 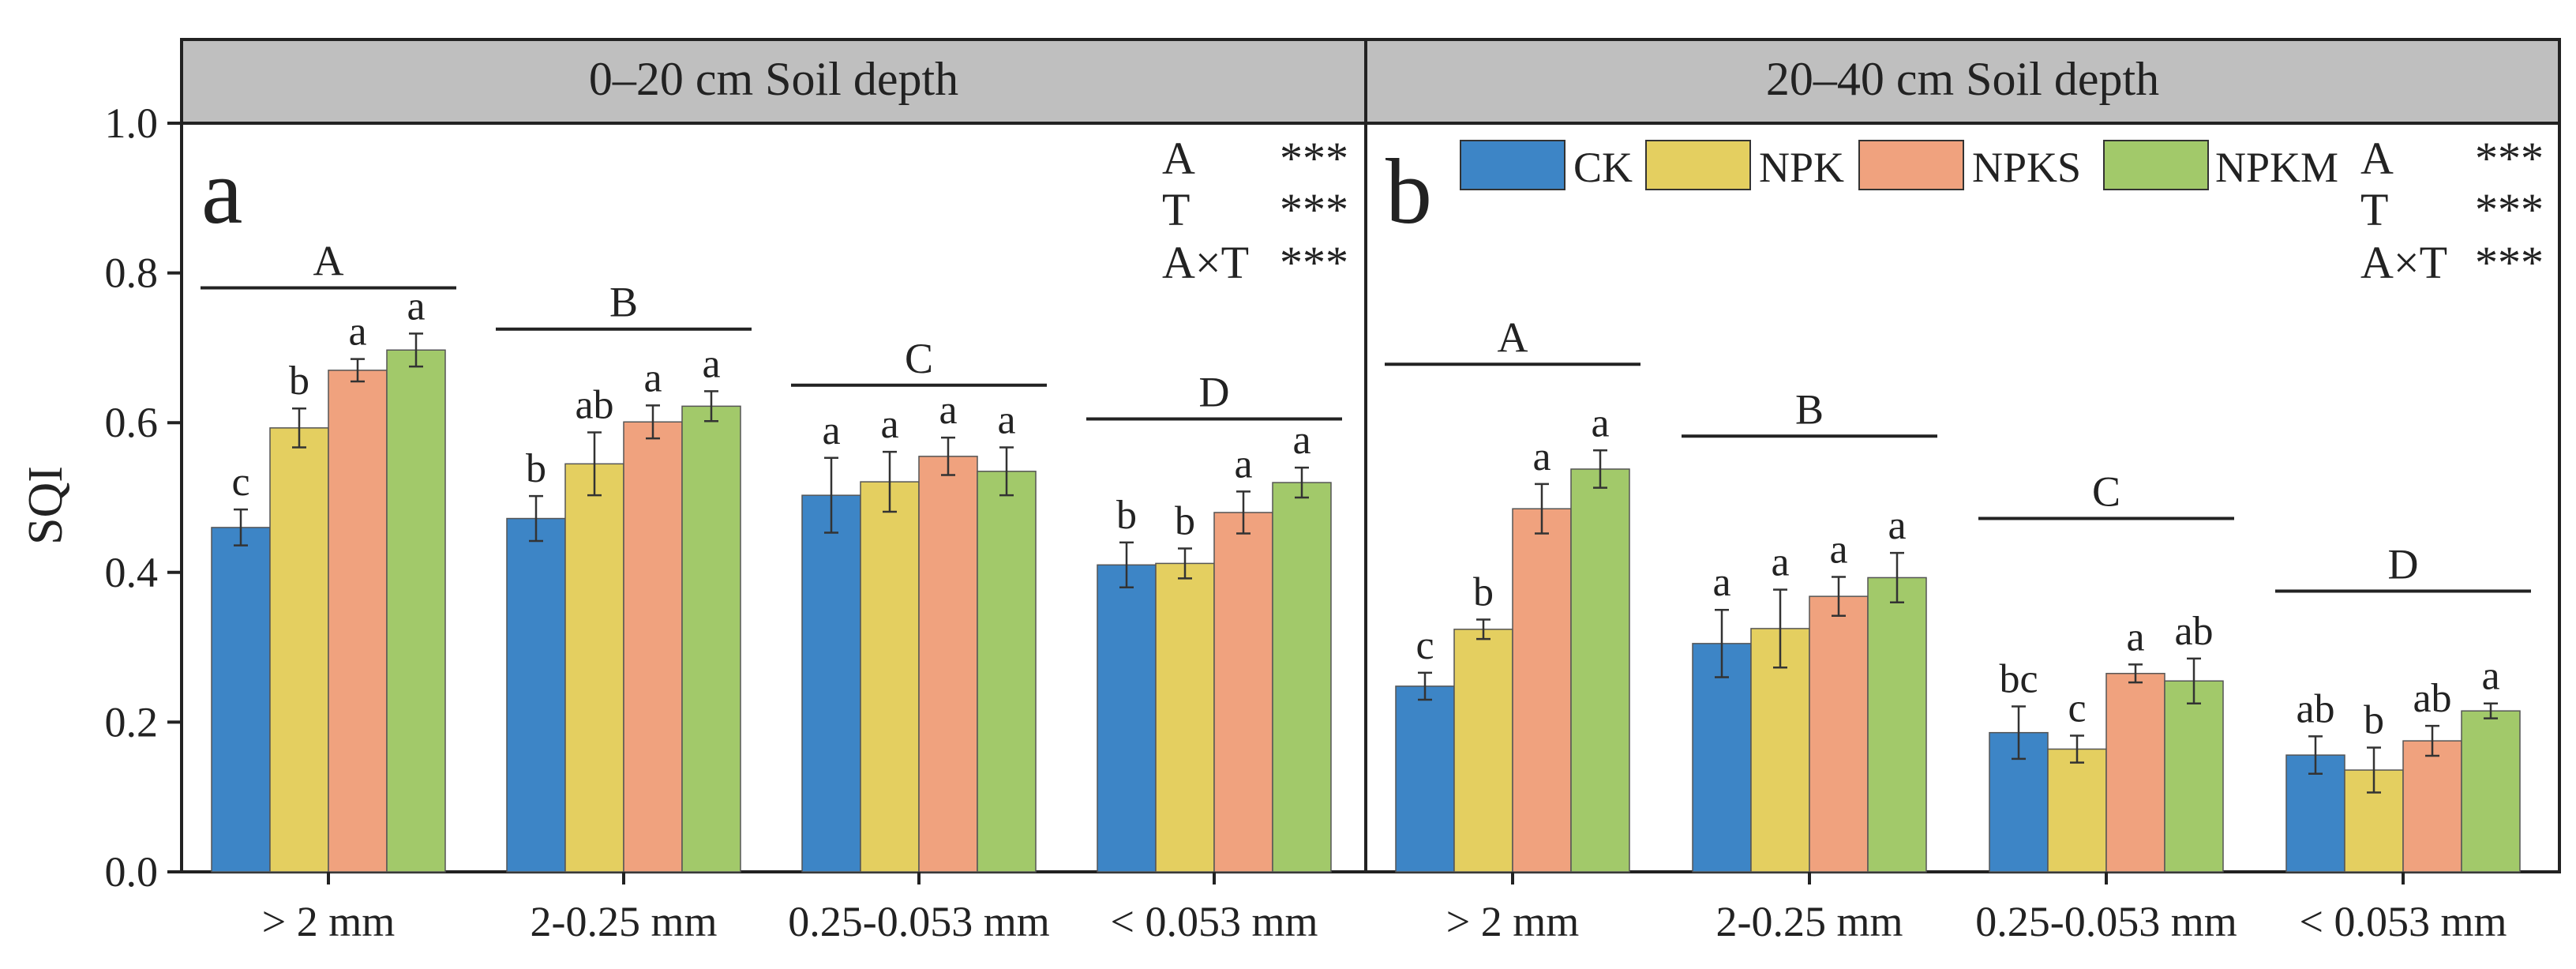 I want to click on significance-letter: bc, so click(x=2018, y=678).